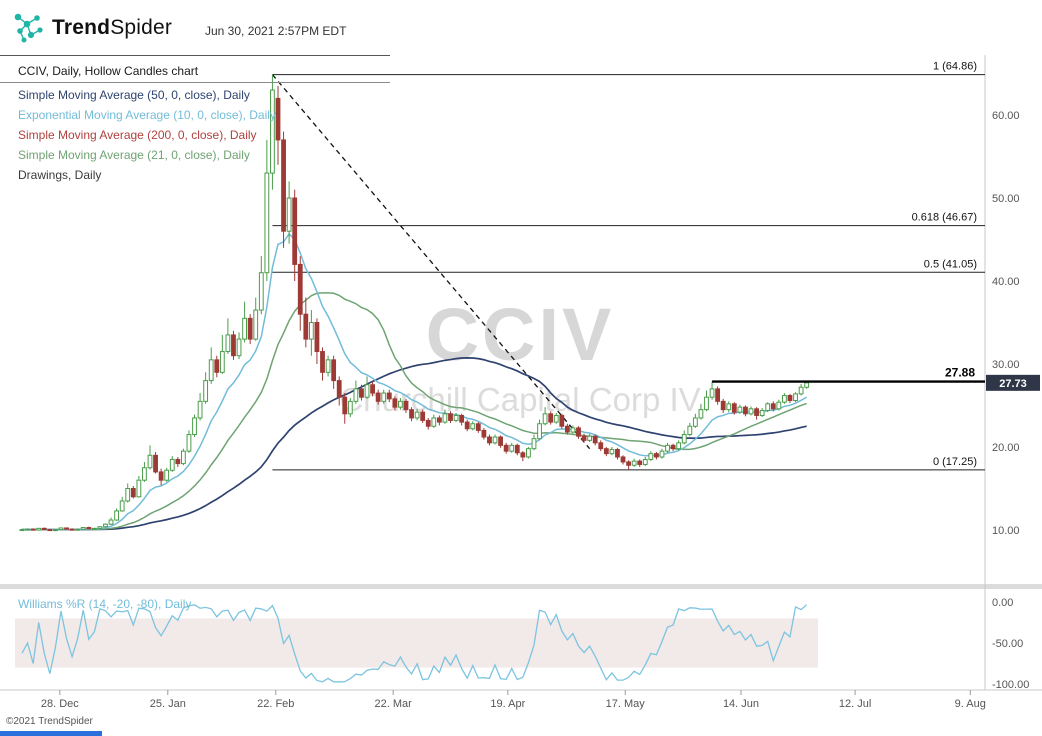 The height and width of the screenshot is (736, 1042). Describe the element at coordinates (60, 175) in the screenshot. I see `legend-drawings: Drawings, Daily` at that location.